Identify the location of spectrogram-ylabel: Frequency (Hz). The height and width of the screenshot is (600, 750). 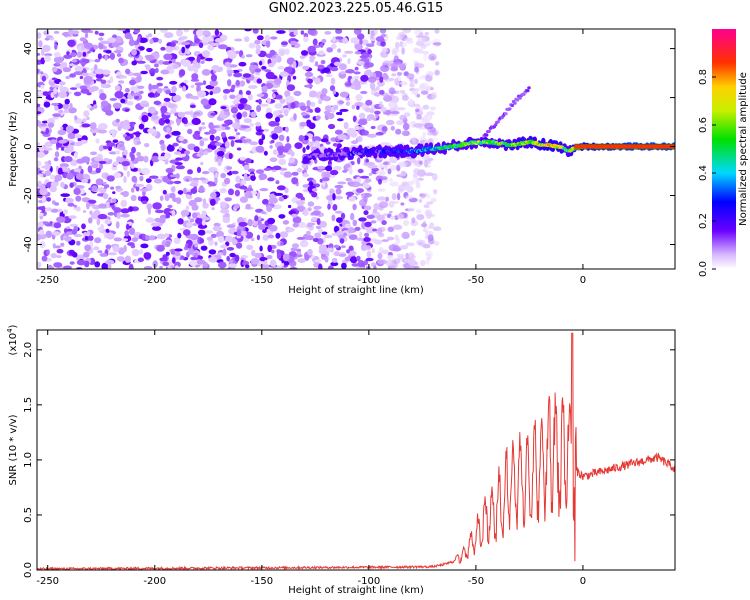
(13, 149).